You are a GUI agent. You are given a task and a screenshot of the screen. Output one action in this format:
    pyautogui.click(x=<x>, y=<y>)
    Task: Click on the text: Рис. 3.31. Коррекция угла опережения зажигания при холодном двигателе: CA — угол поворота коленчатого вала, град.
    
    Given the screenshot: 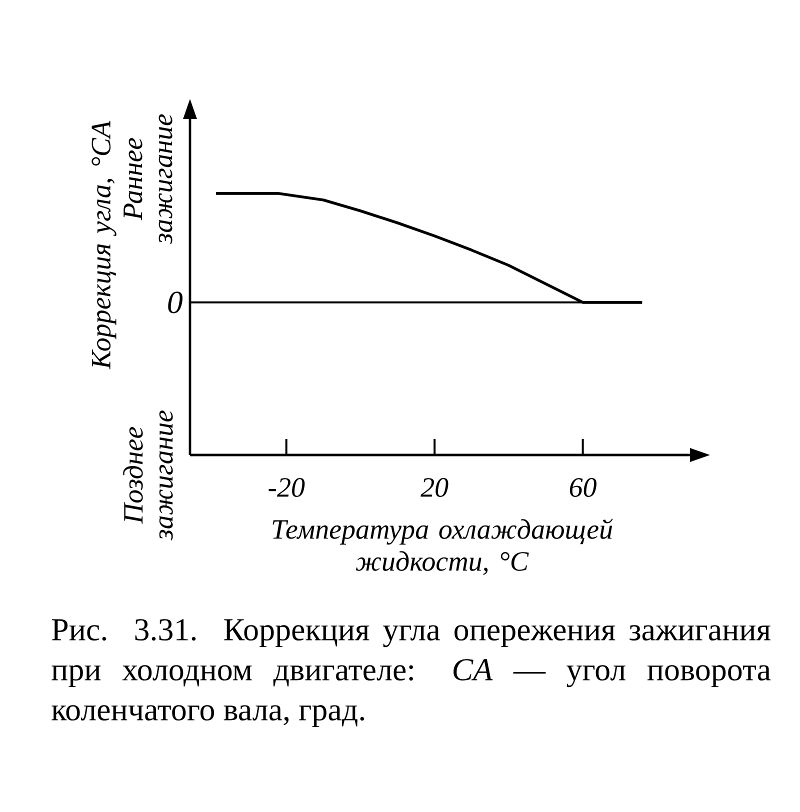 What is the action you would take?
    pyautogui.click(x=411, y=673)
    